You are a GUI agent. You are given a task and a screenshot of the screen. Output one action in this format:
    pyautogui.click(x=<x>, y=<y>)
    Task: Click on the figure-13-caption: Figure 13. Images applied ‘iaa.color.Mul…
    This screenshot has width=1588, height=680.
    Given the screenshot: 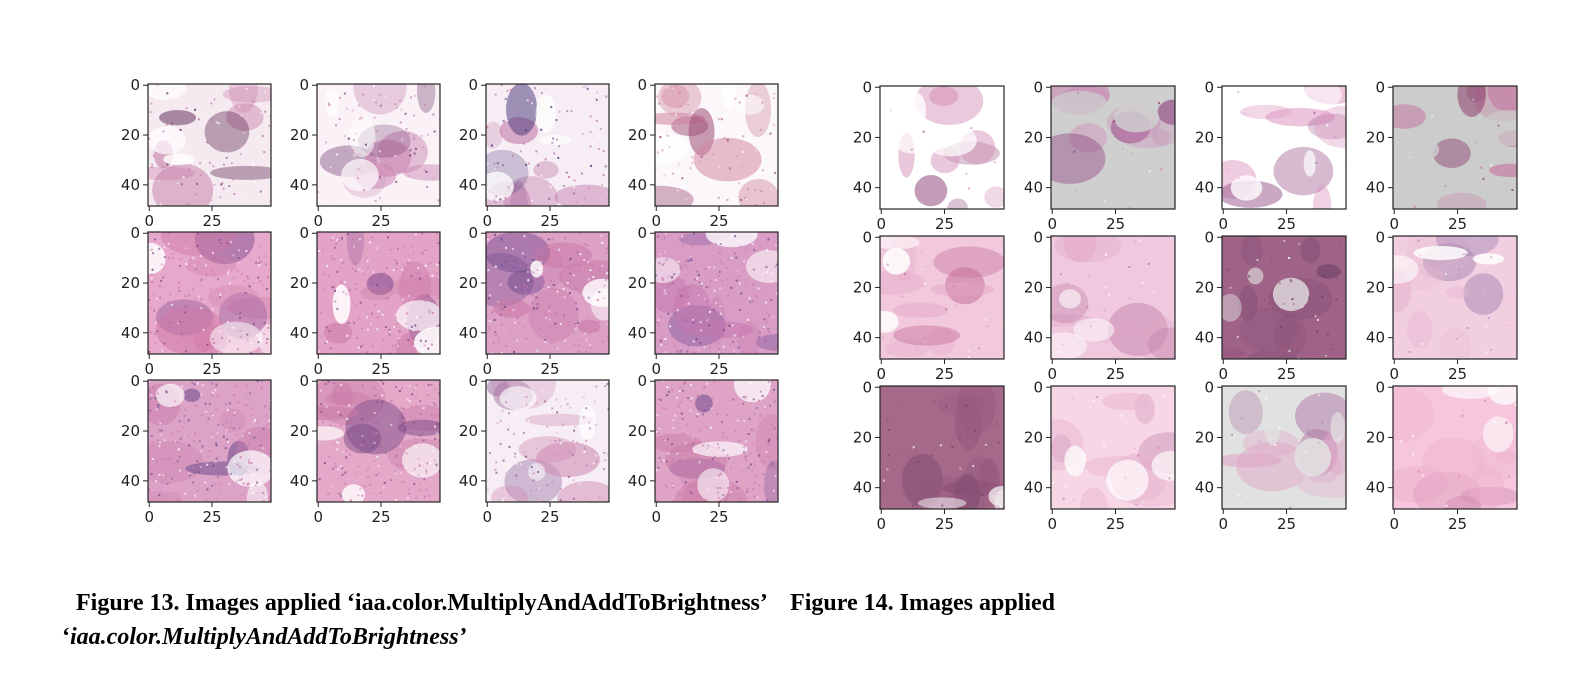 What is the action you would take?
    pyautogui.click(x=421, y=603)
    